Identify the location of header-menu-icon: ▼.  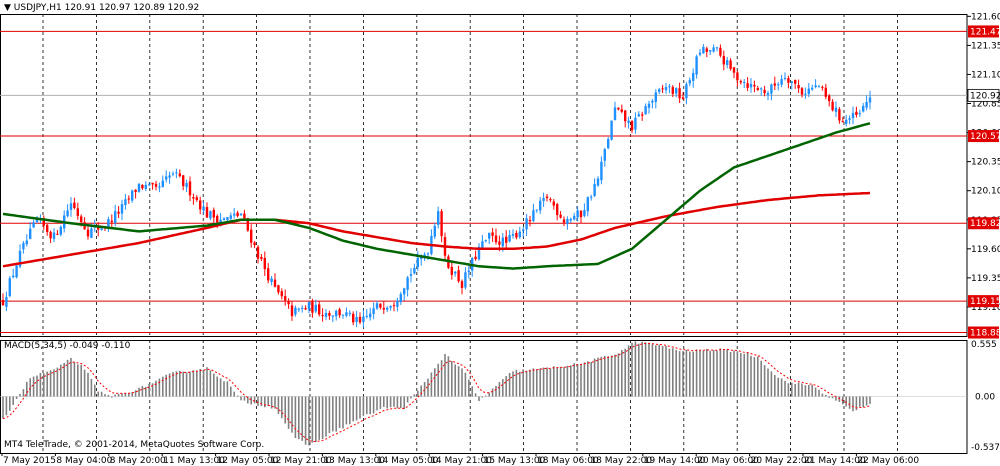
(7, 8).